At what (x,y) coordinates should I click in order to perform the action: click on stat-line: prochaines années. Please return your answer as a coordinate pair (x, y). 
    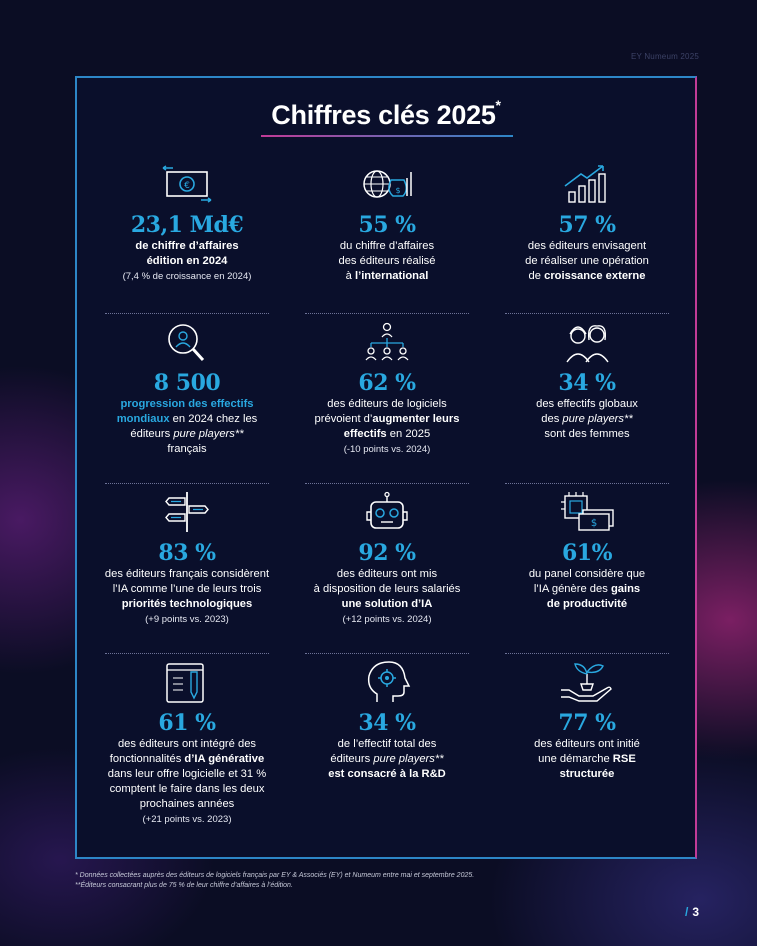
    Looking at the image, I should click on (187, 804).